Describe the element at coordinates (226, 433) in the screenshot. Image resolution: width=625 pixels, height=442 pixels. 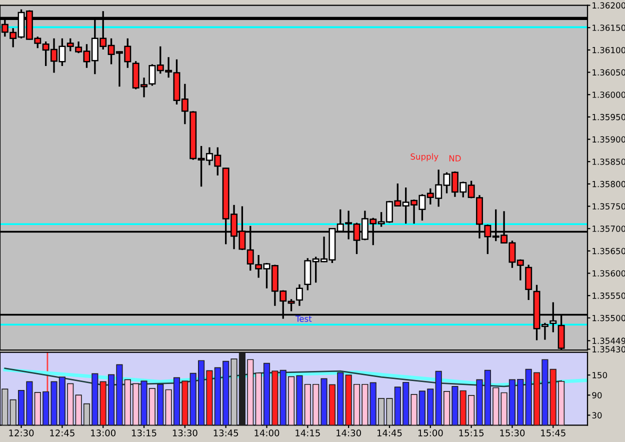
I see `x-tick-label: 13:45` at that location.